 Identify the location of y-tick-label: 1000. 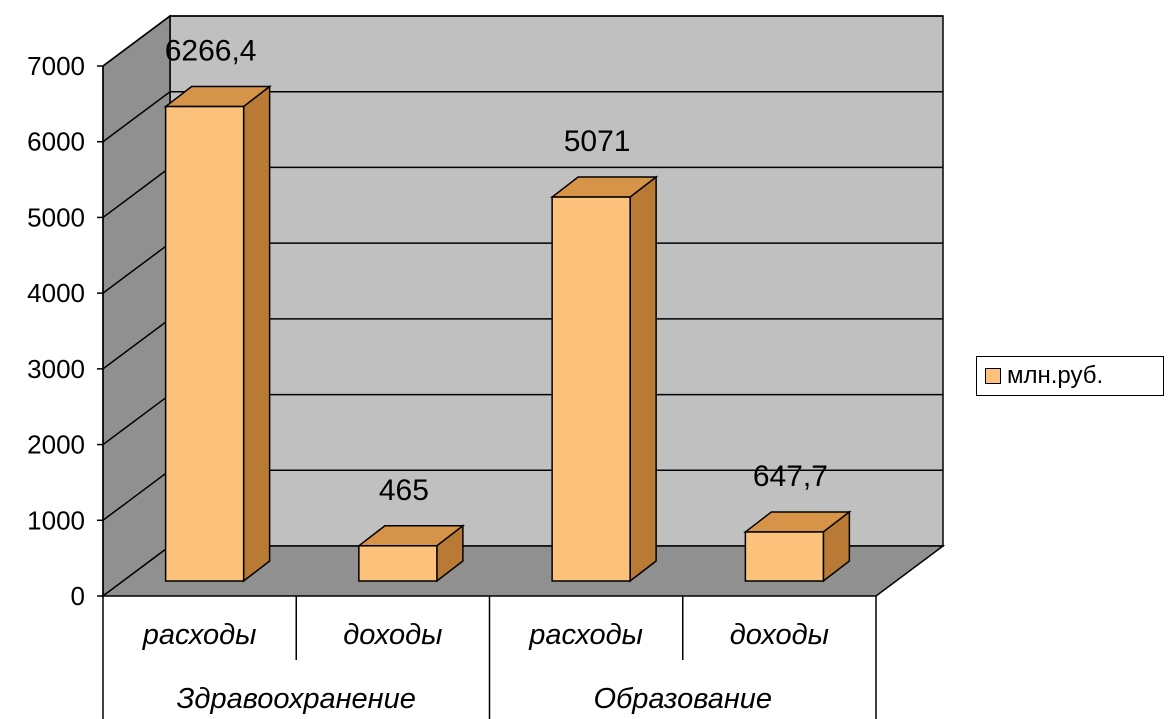
(56, 520).